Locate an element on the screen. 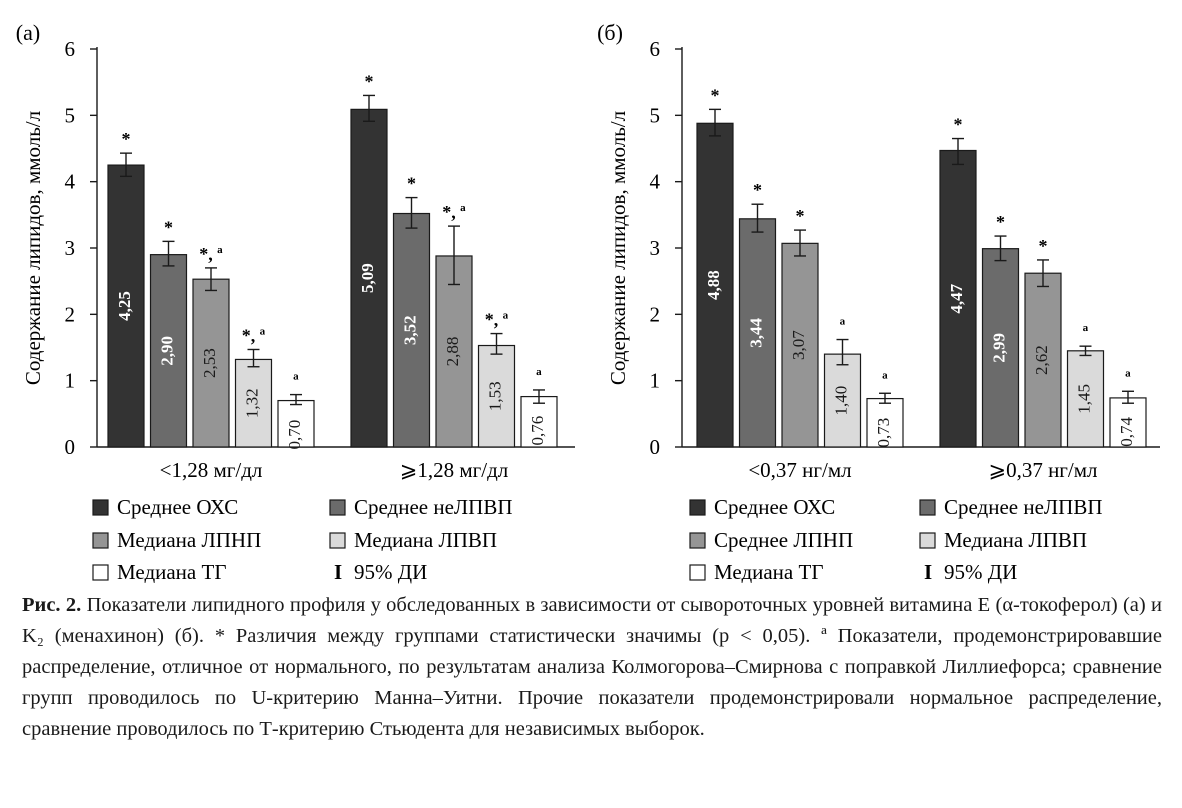 This screenshot has width=1182, height=808. x-category-label: <1,28 мг/дл is located at coordinates (211, 470).